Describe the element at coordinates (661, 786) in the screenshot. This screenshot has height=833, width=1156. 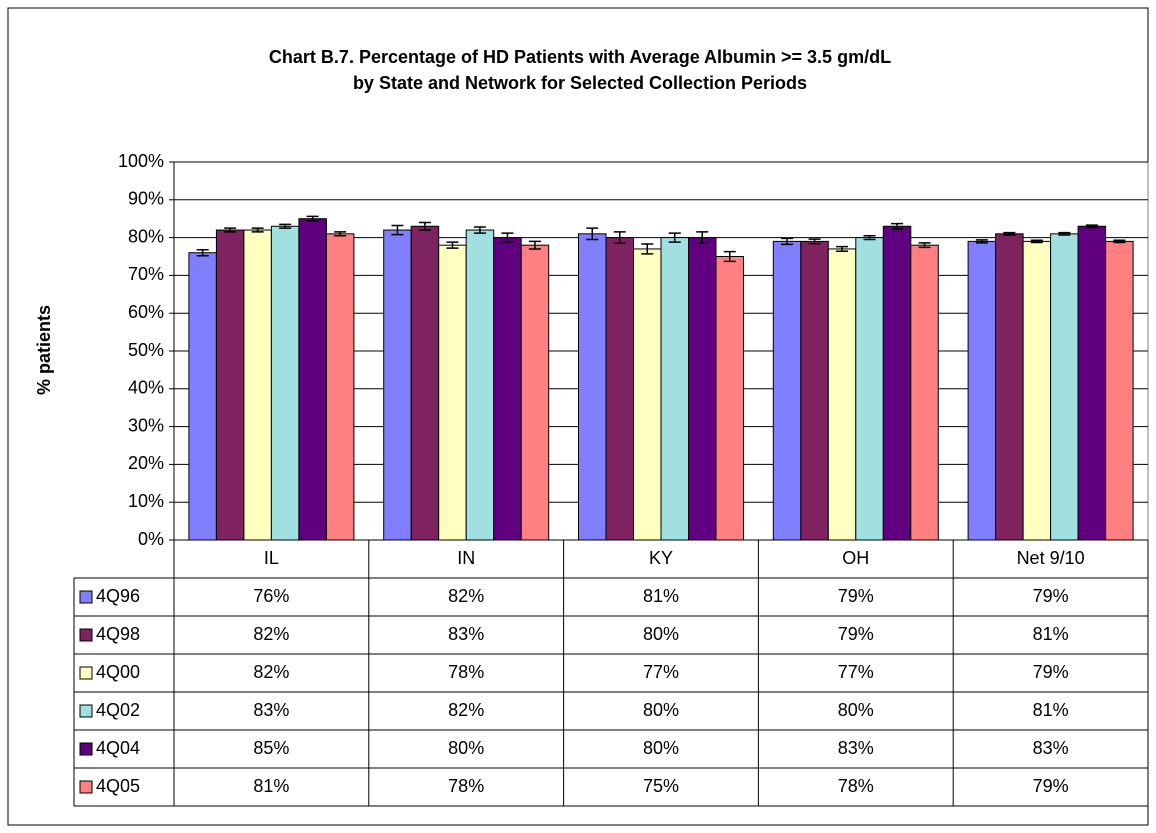
I see `table-value: 75%` at that location.